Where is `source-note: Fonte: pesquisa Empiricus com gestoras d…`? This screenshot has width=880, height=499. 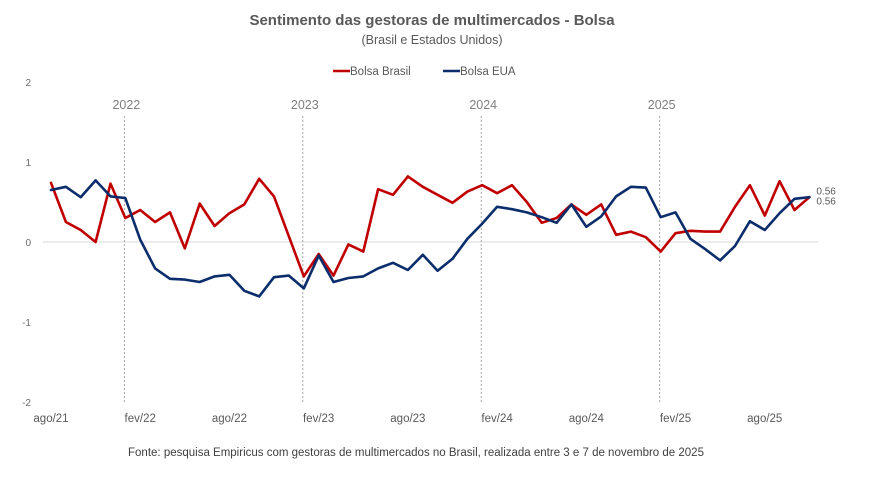 source-note: Fonte: pesquisa Empiricus com gestoras d… is located at coordinates (416, 453).